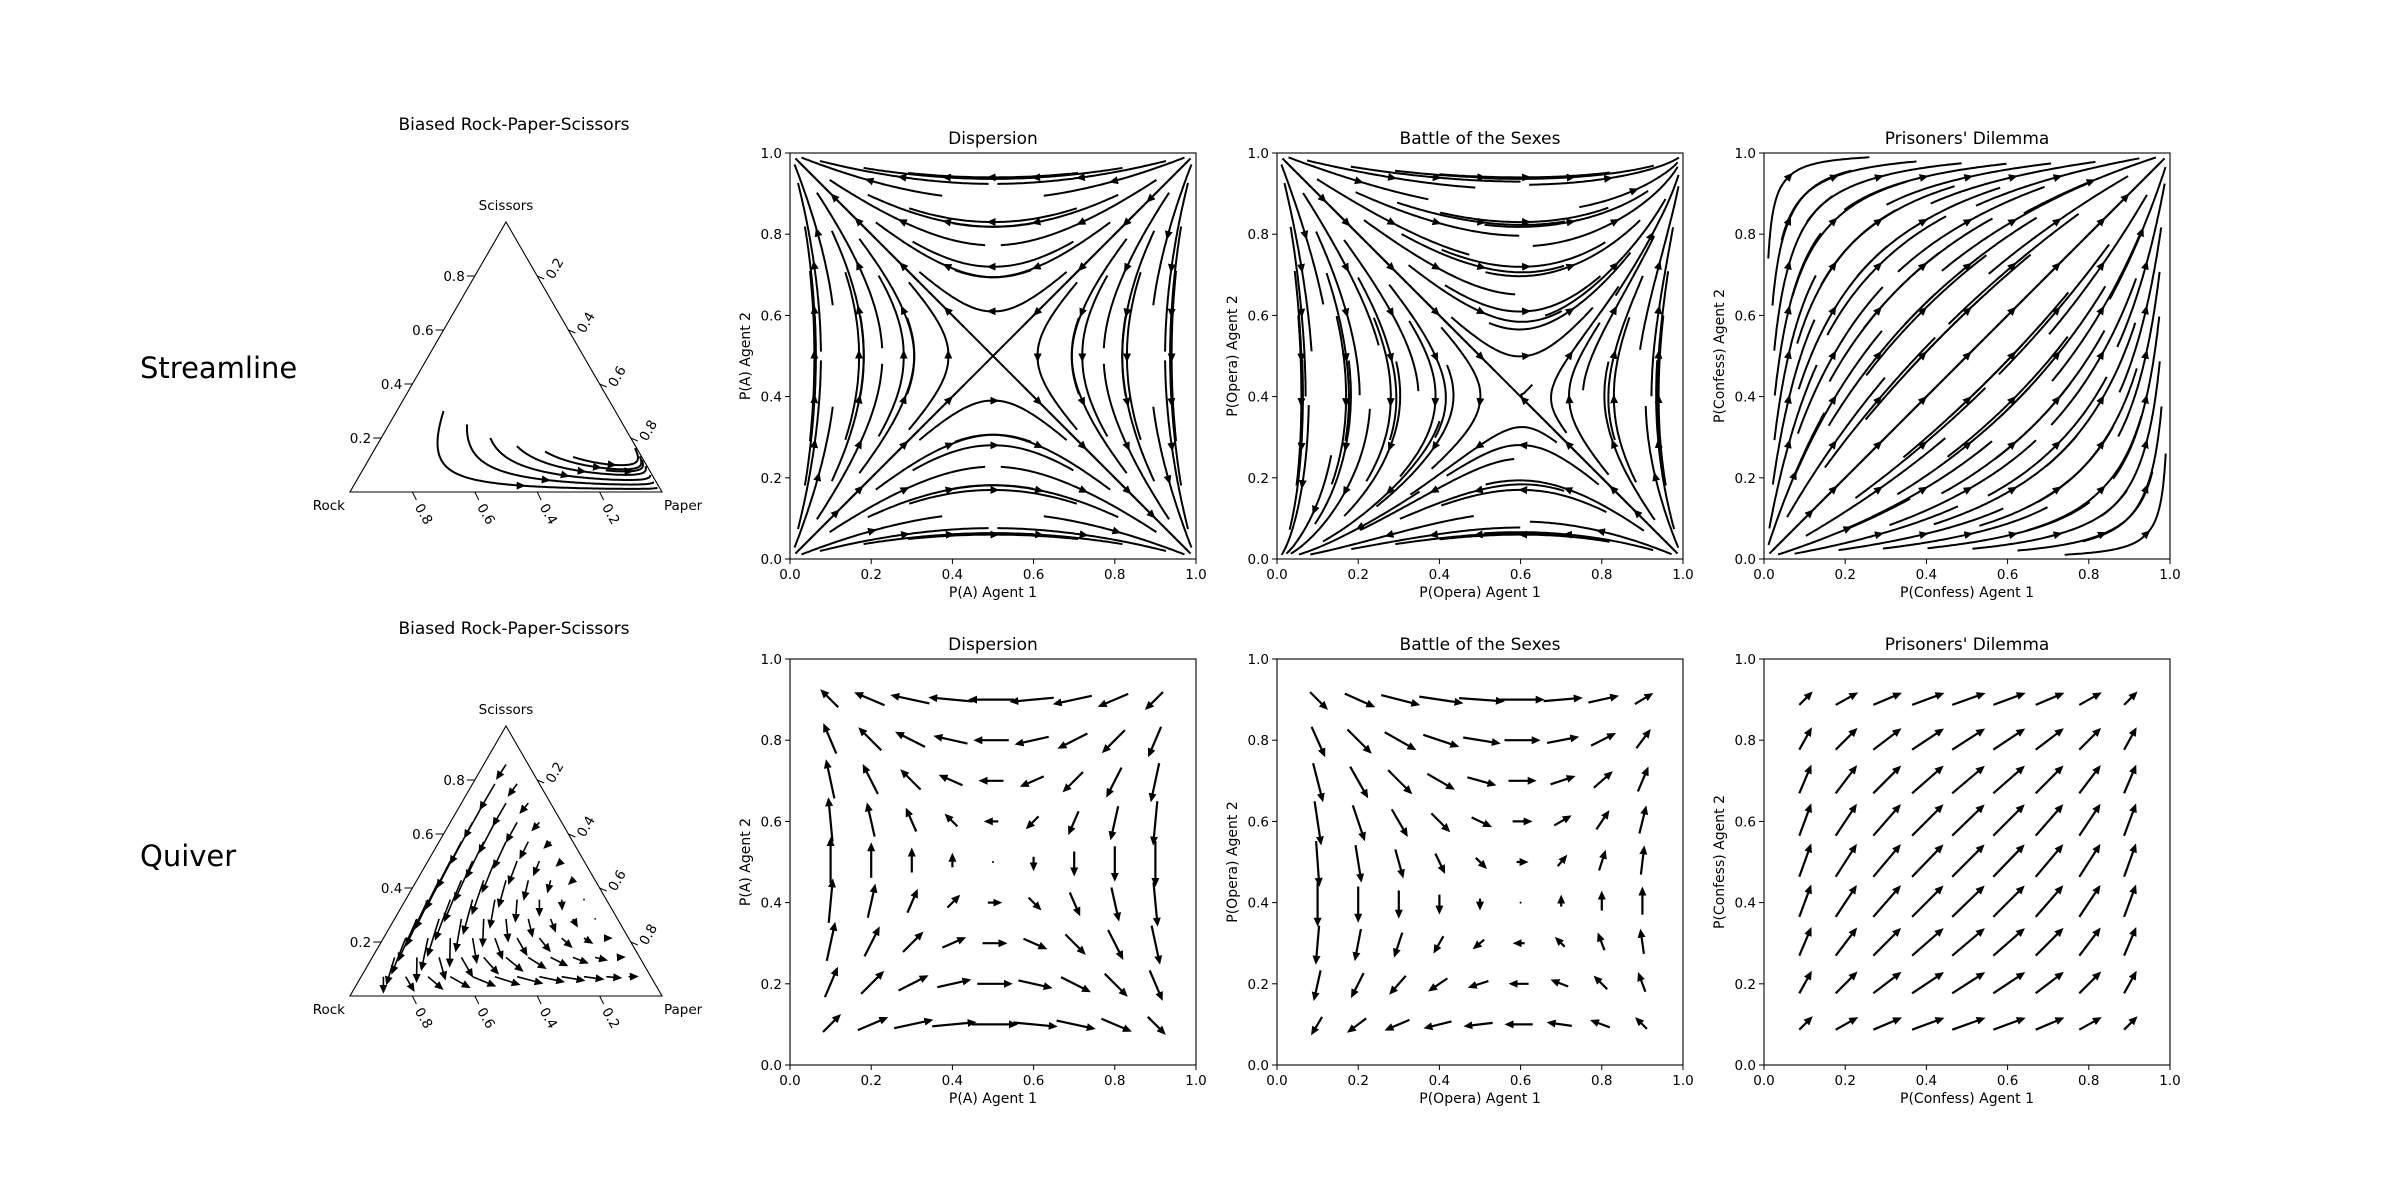 This screenshot has width=2400, height=1200. What do you see at coordinates (1967, 645) in the screenshot?
I see `panel-title: Prisoners' Dilemma` at bounding box center [1967, 645].